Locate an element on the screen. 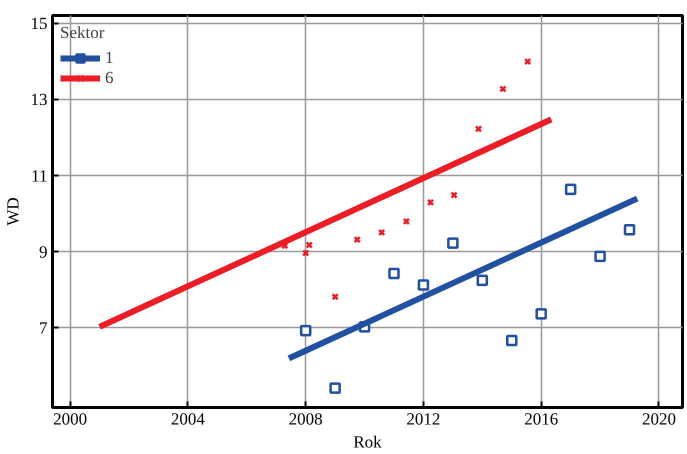  y-tick-label: 9 is located at coordinates (43, 252).